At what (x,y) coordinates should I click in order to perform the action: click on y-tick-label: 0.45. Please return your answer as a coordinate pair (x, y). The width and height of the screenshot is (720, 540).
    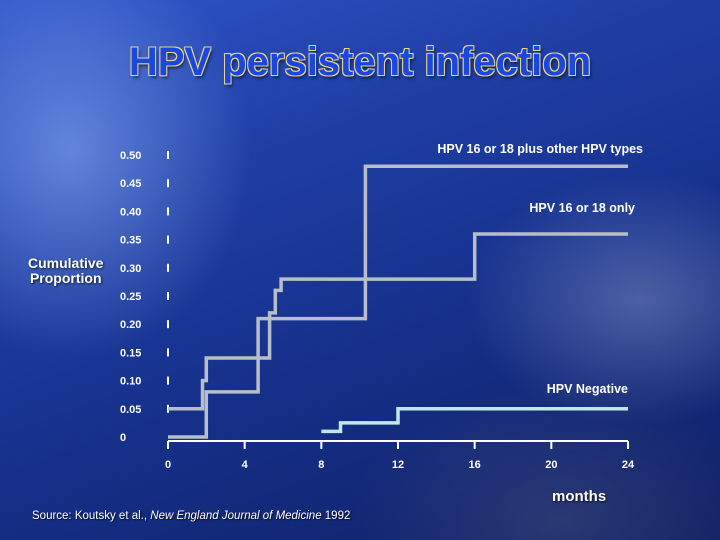
    Looking at the image, I should click on (130, 184).